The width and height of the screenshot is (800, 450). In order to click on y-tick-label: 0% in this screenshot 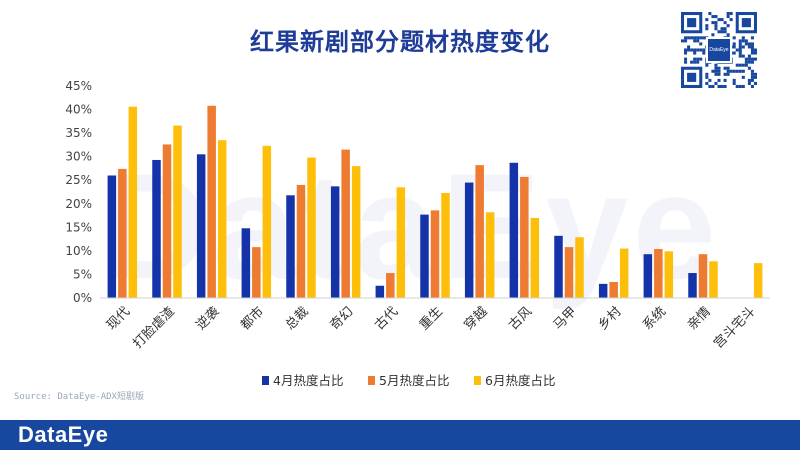, I will do `click(82, 298)`.